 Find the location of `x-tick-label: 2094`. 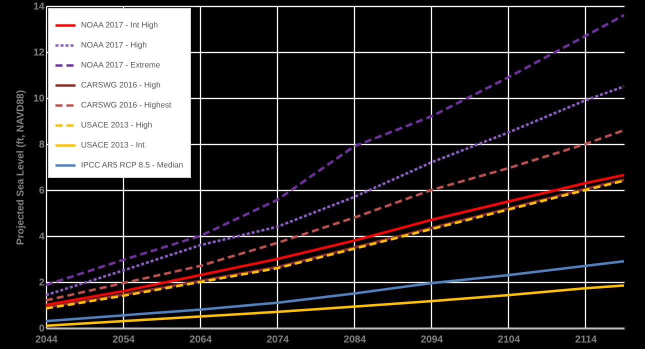

x-tick-label: 2094 is located at coordinates (432, 340).